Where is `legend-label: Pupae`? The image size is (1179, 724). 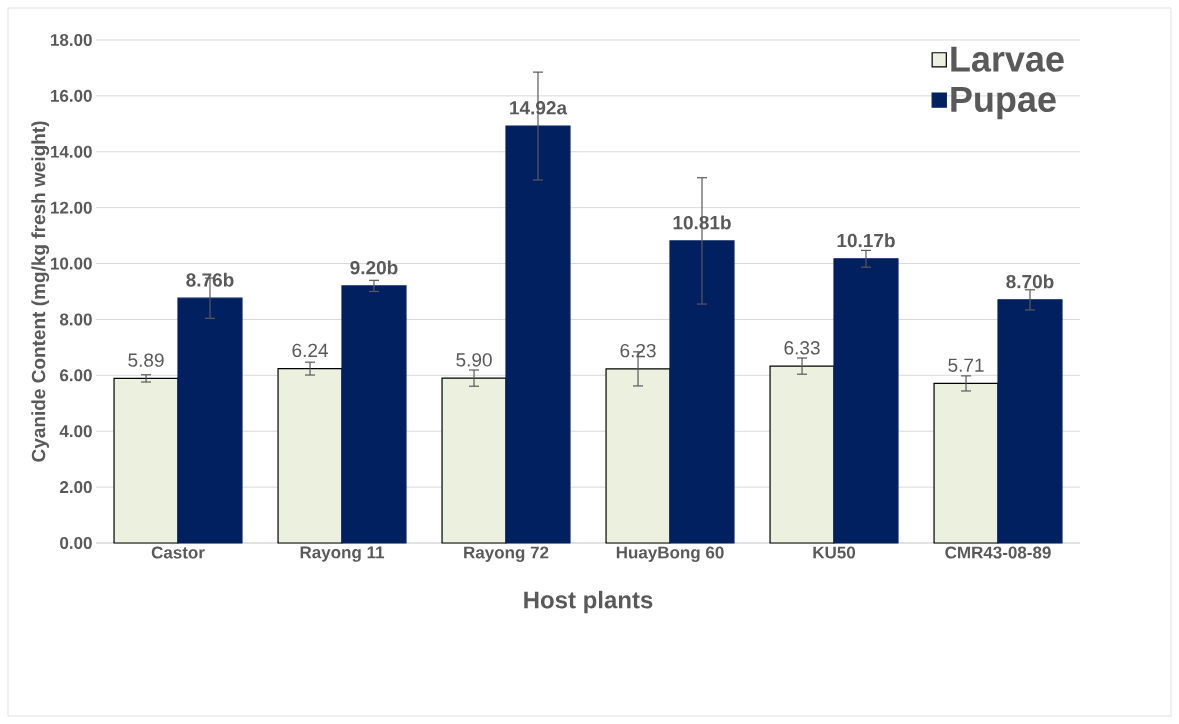 legend-label: Pupae is located at coordinates (1003, 103).